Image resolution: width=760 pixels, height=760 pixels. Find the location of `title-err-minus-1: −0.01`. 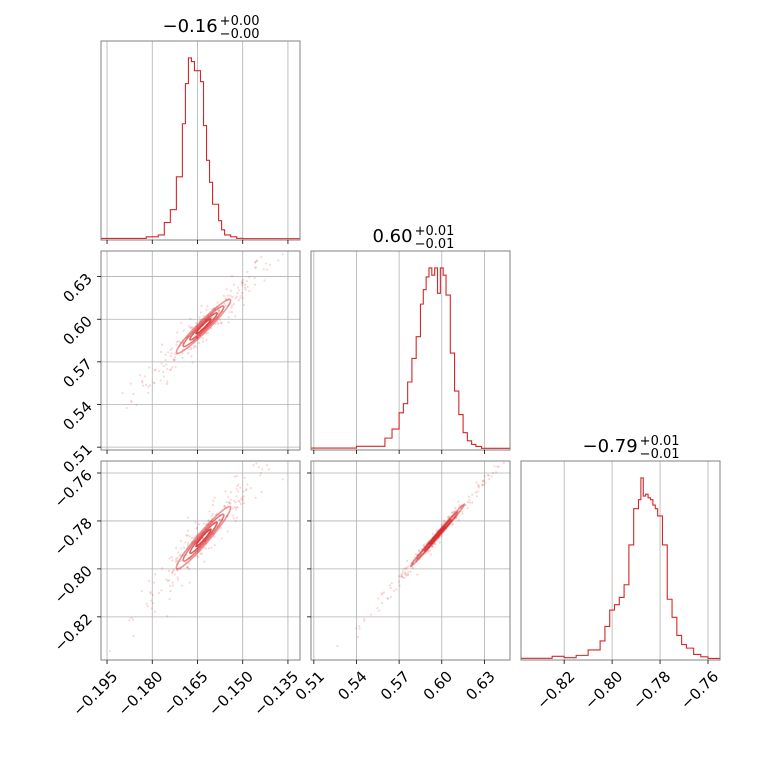

title-err-minus-1: −0.01 is located at coordinates (435, 244).